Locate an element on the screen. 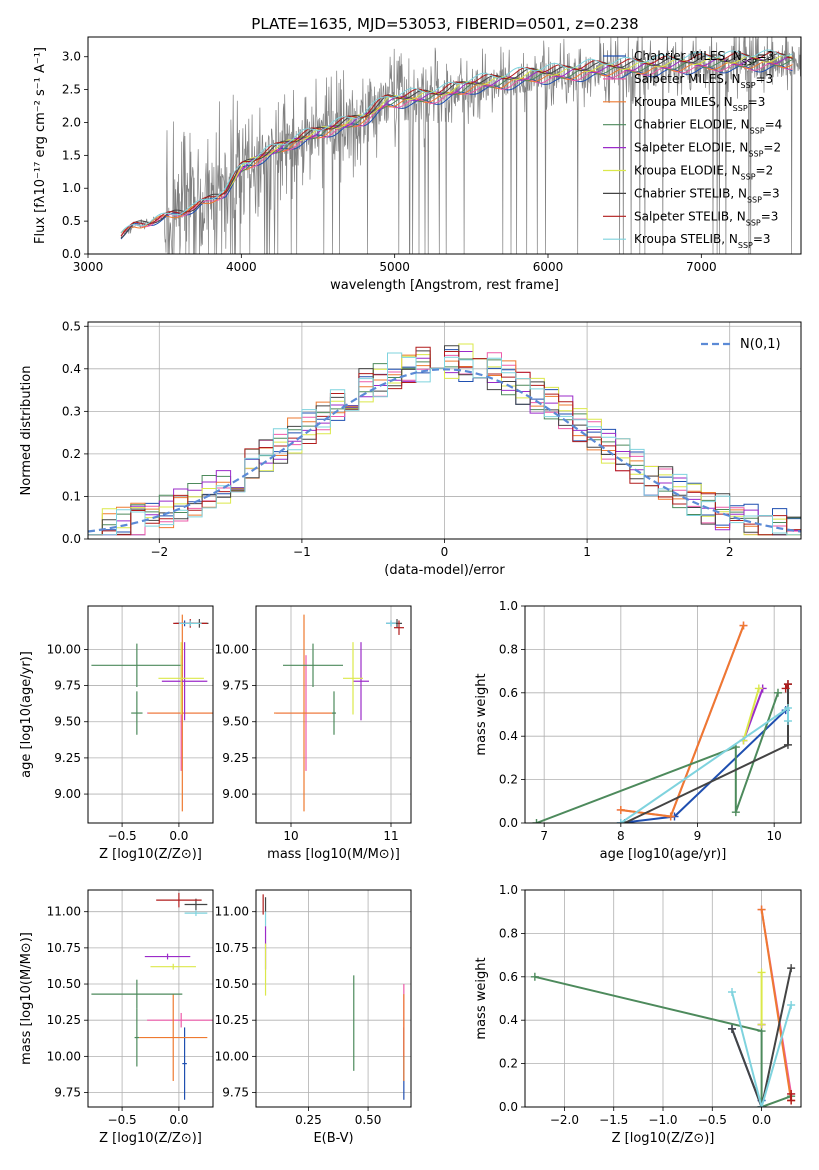 The image size is (819, 1170). x-axis-label: wavelength [Angstrom, rest frame] is located at coordinates (444, 285).